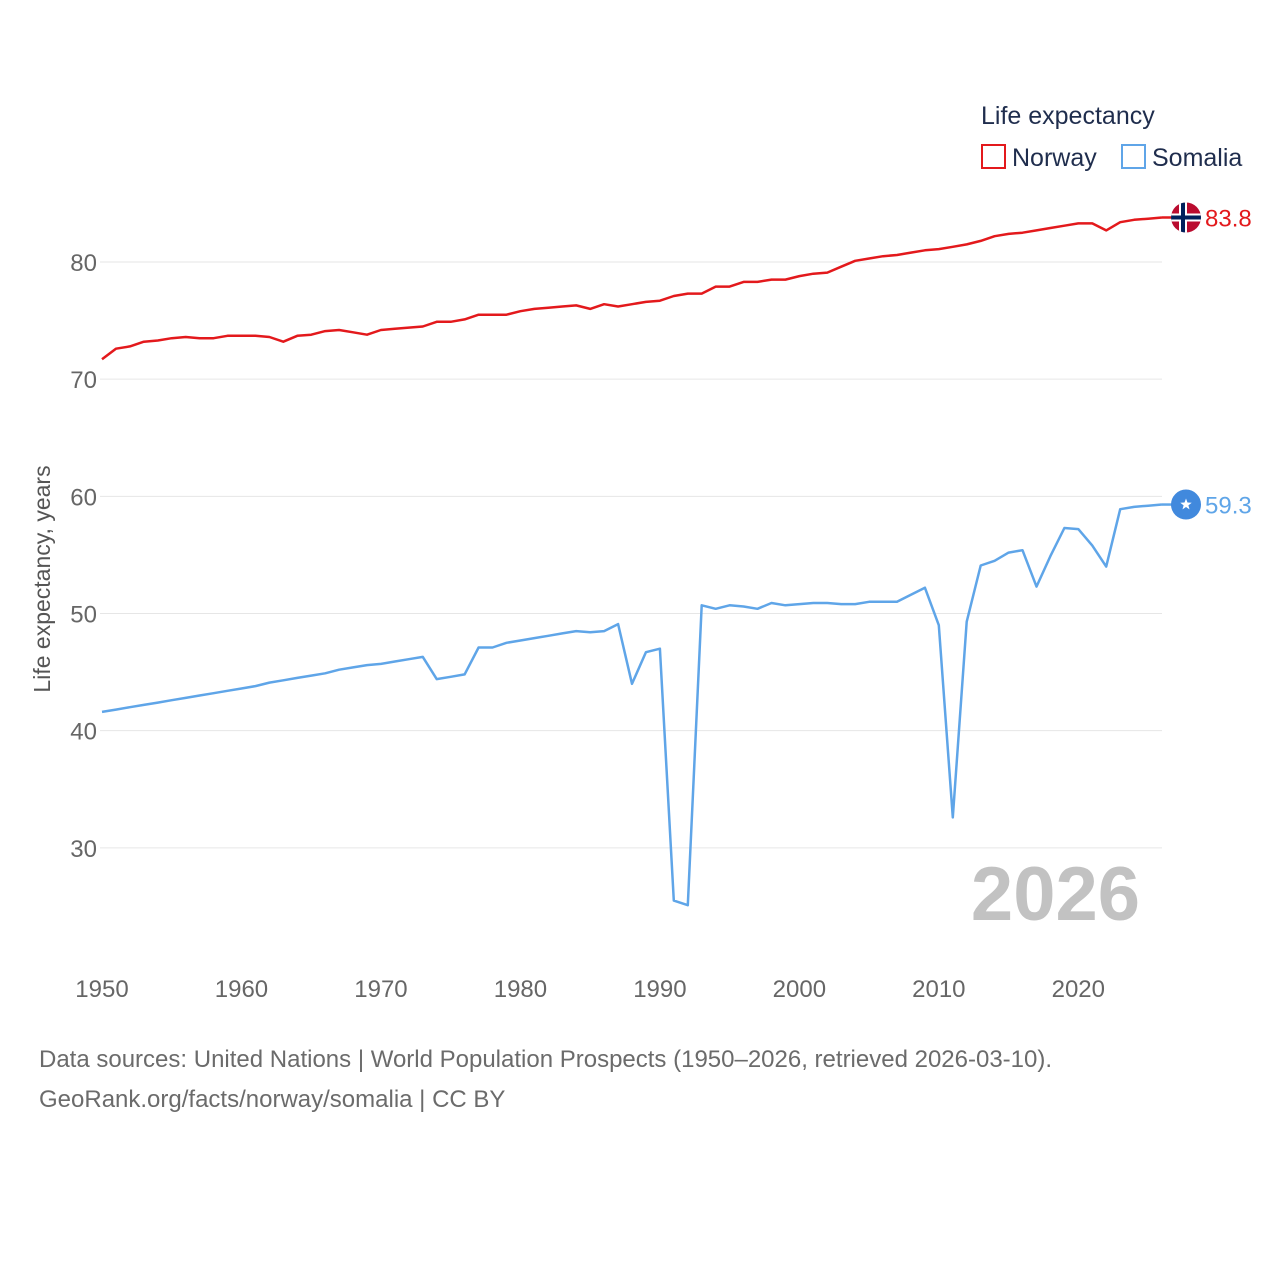 This screenshot has height=1280, width=1280. Describe the element at coordinates (241, 989) in the screenshot. I see `x-tick-label-1960: 1960` at that location.